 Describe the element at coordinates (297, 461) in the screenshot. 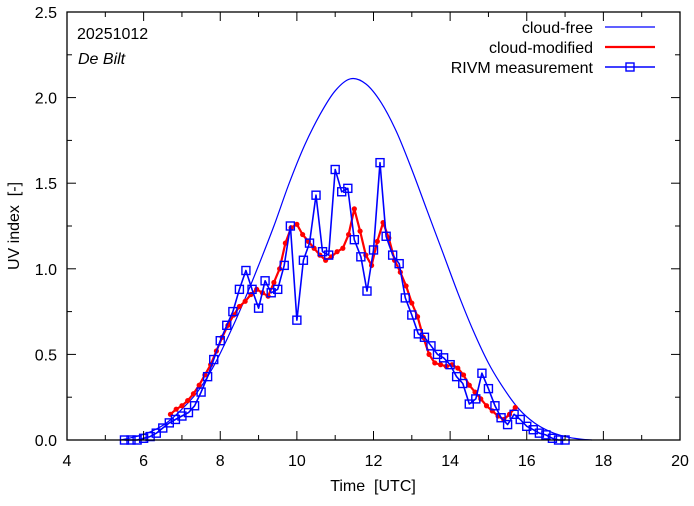

I see `x-tick-label: 10` at that location.